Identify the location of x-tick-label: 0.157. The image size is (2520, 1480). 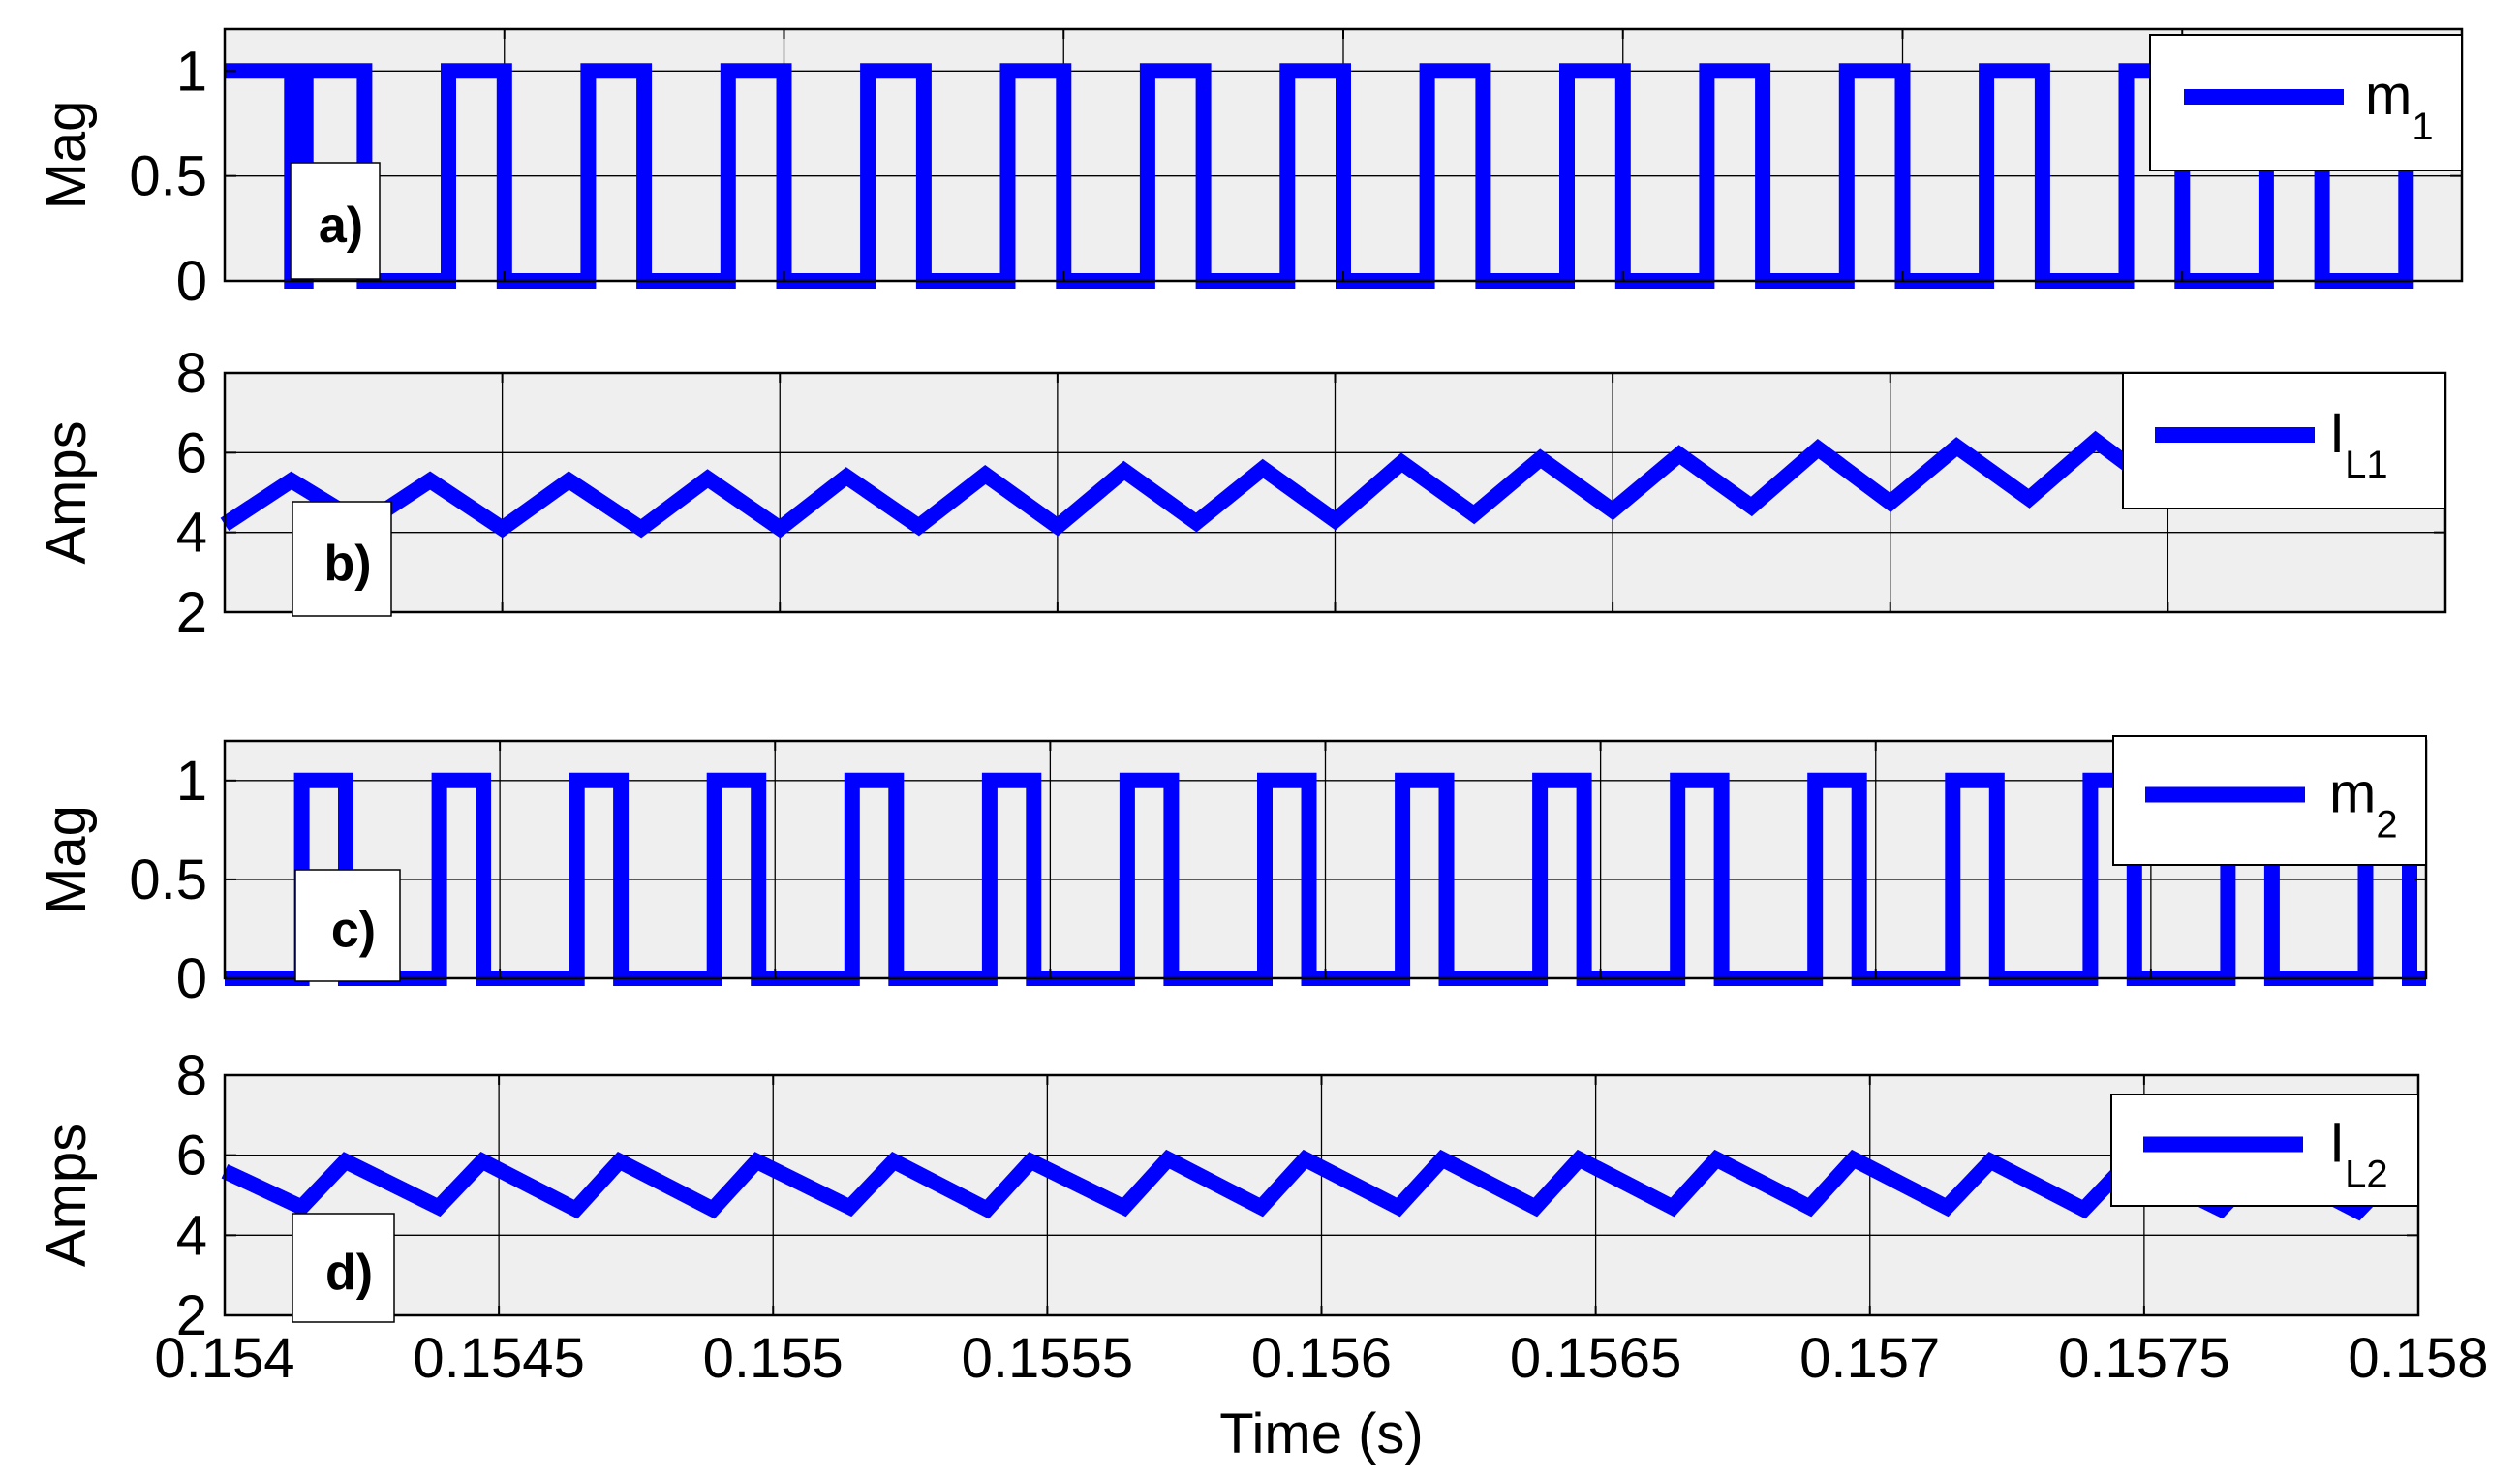
(1870, 1358).